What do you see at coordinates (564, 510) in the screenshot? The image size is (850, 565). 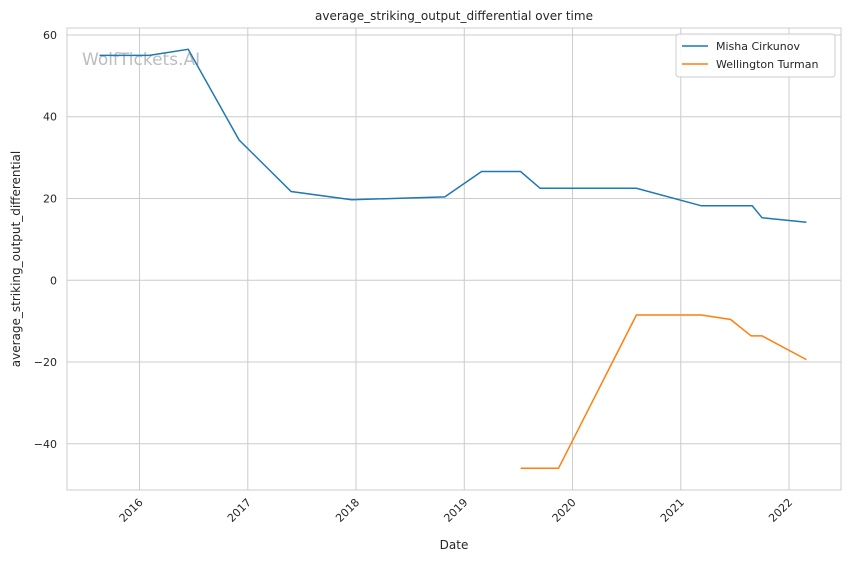 I see `x-tick-label: 2020` at bounding box center [564, 510].